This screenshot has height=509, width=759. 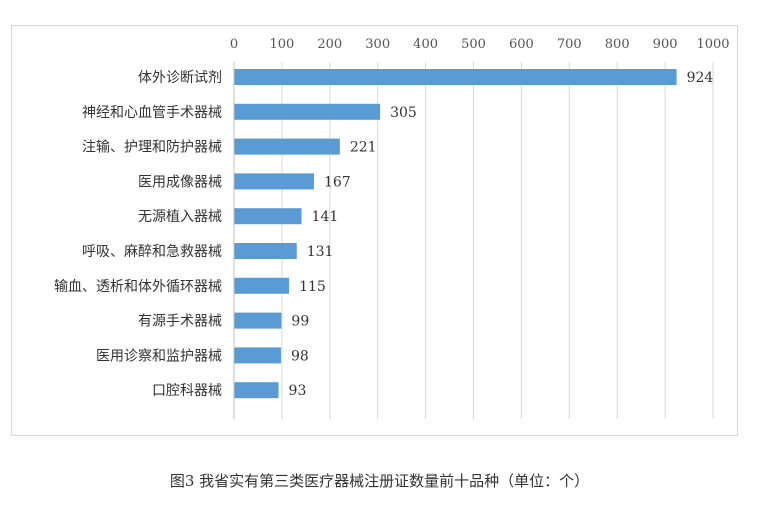 I want to click on x-tick-label: 600, so click(x=521, y=44).